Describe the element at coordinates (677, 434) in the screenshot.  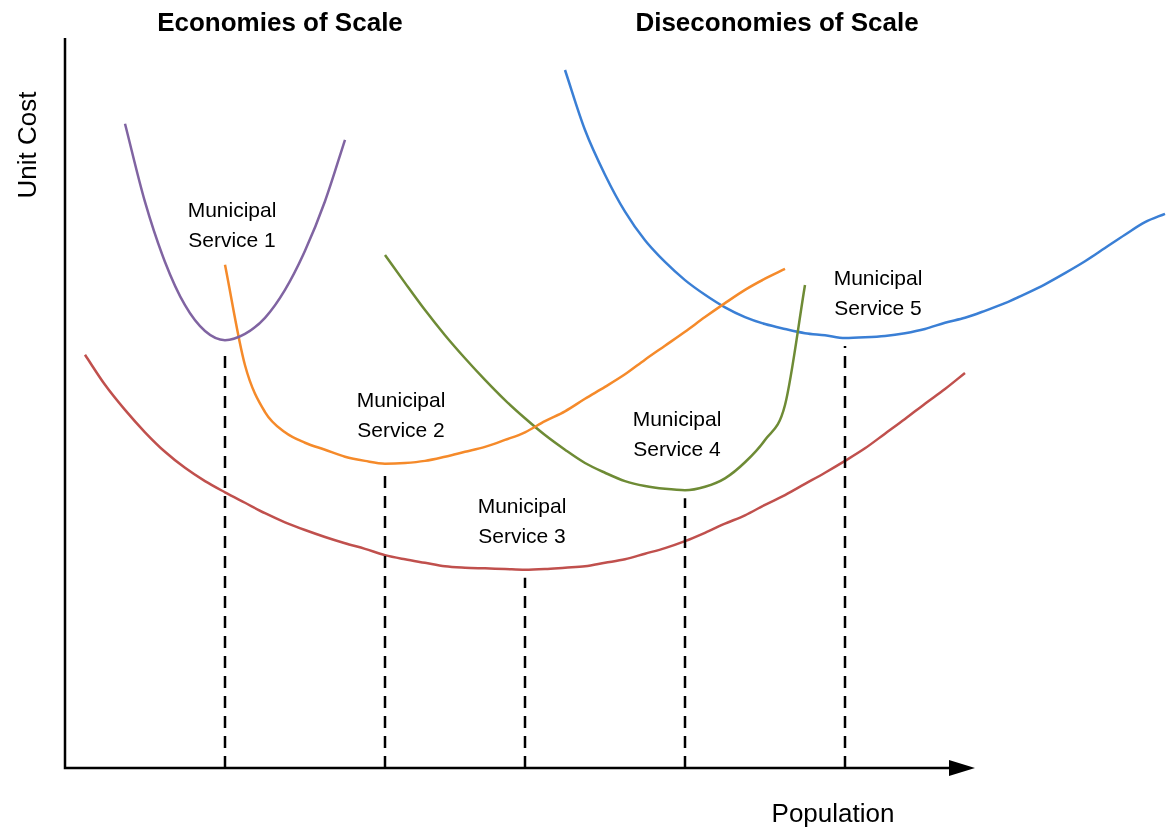
I see `series-label: Municipal Service 4` at that location.